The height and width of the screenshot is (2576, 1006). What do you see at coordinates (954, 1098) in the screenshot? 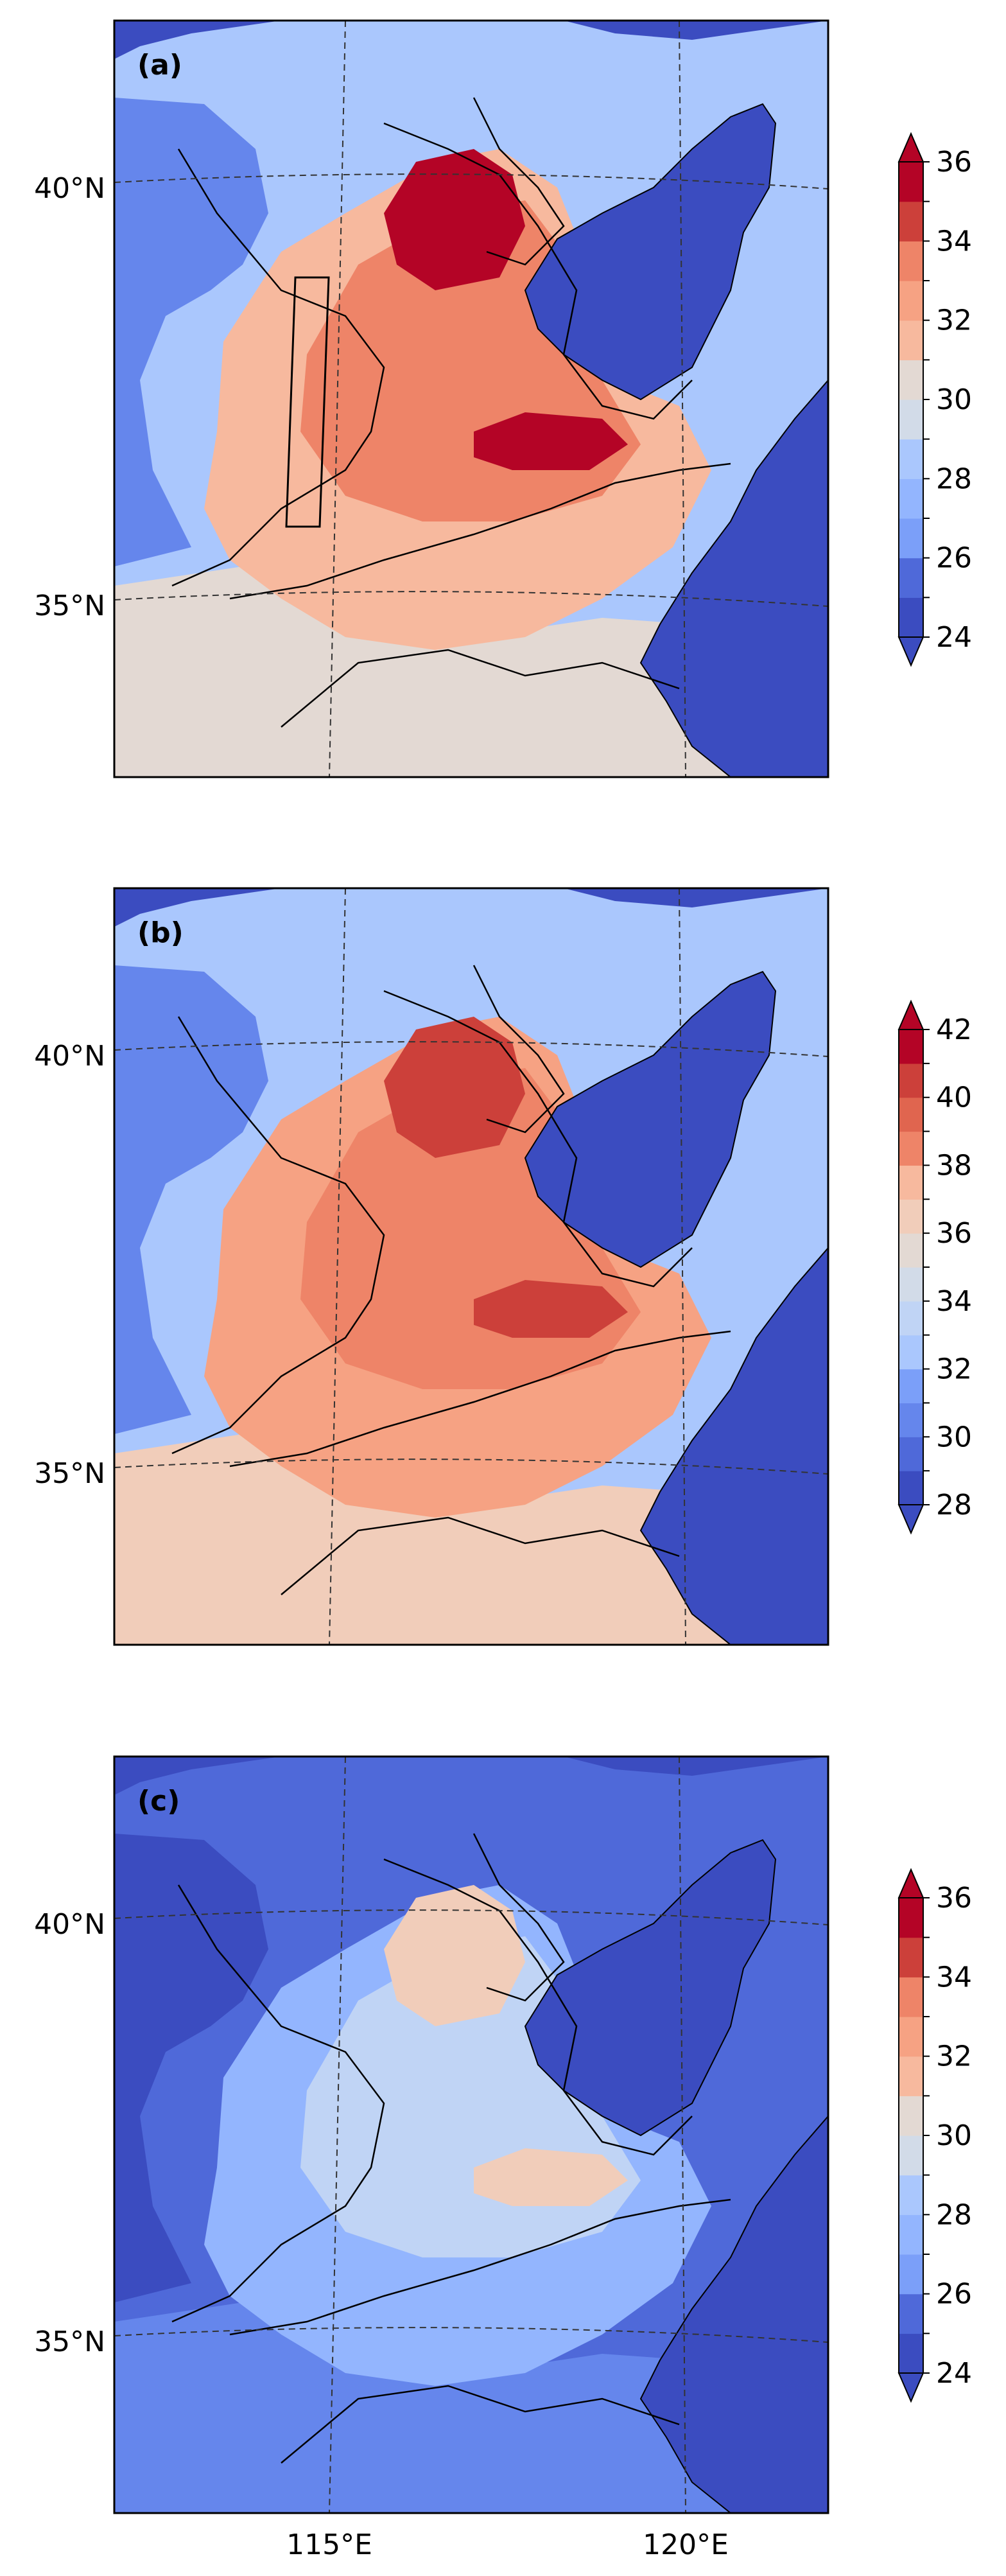
I see `colorbar-tick-label: 40` at bounding box center [954, 1098].